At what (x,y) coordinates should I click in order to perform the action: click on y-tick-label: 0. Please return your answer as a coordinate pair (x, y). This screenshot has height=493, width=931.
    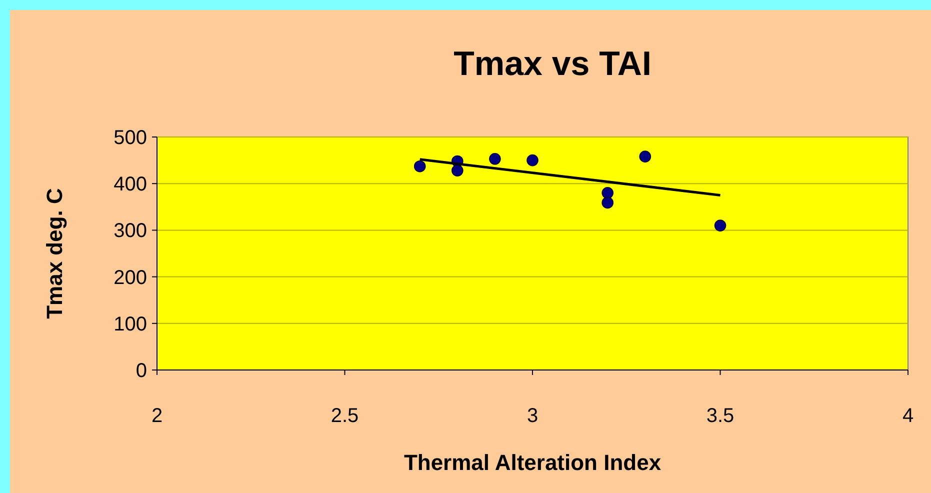
    Looking at the image, I should click on (141, 371).